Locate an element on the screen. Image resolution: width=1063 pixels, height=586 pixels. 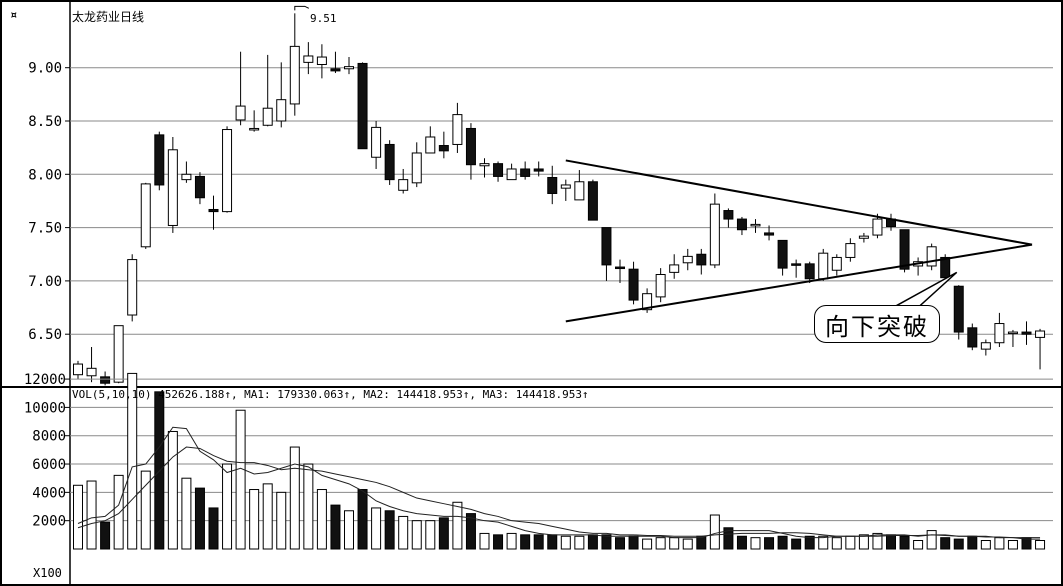
triangle-upper-line is located at coordinates (799, 202).